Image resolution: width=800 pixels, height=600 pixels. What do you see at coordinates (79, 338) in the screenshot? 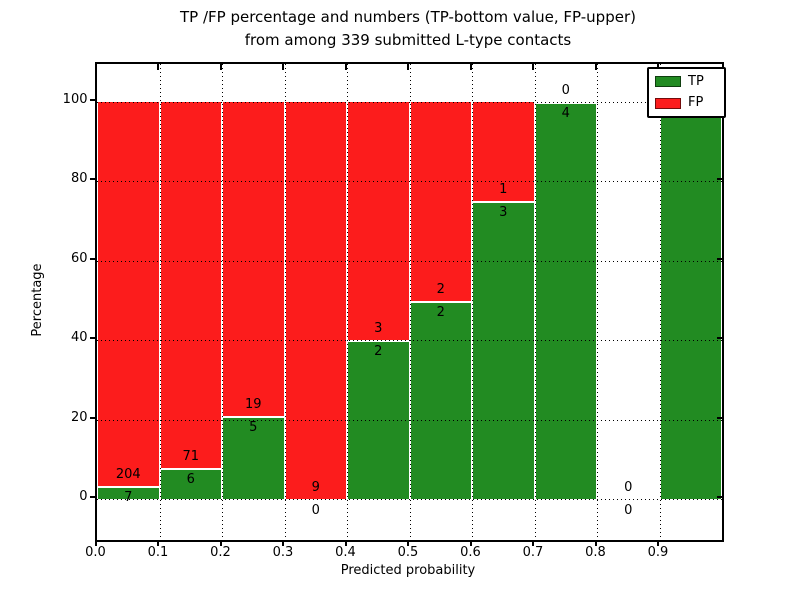
I see `y-tick-label-40: 40` at bounding box center [79, 338].